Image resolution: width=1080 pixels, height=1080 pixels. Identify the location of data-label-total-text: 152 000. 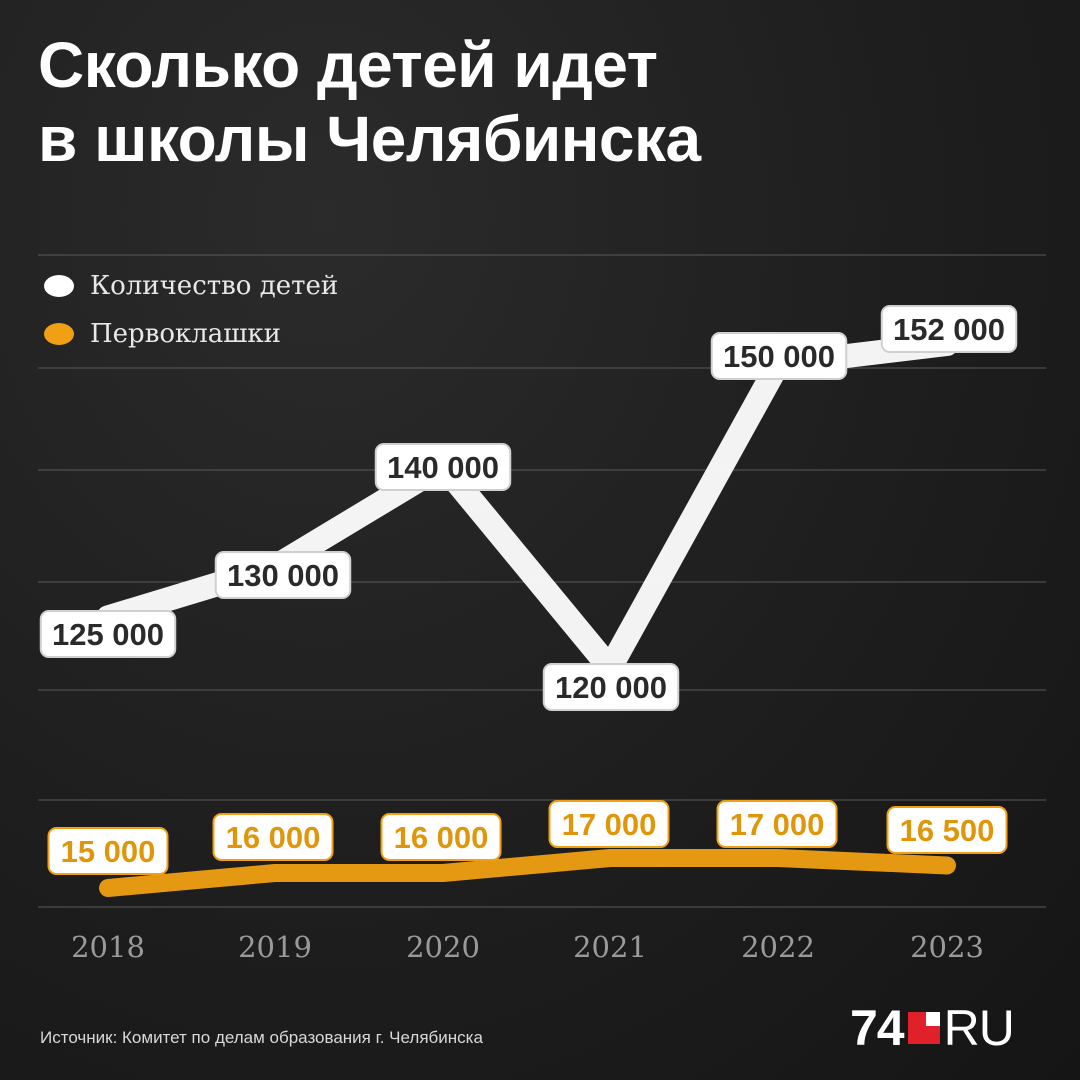
(949, 329).